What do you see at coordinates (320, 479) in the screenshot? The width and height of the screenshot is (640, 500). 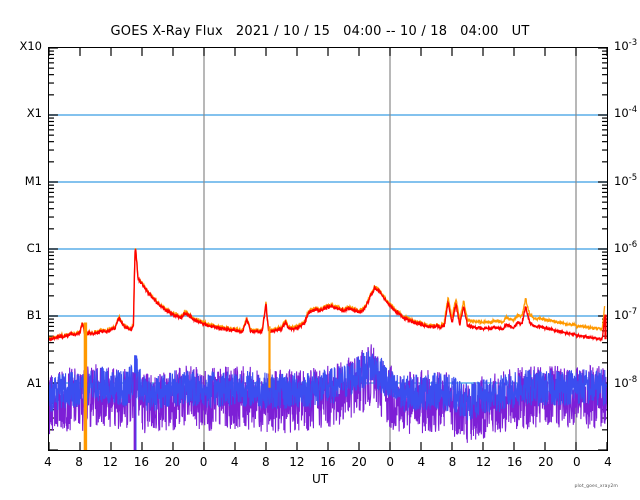 I see `x-axis-title: UT` at bounding box center [320, 479].